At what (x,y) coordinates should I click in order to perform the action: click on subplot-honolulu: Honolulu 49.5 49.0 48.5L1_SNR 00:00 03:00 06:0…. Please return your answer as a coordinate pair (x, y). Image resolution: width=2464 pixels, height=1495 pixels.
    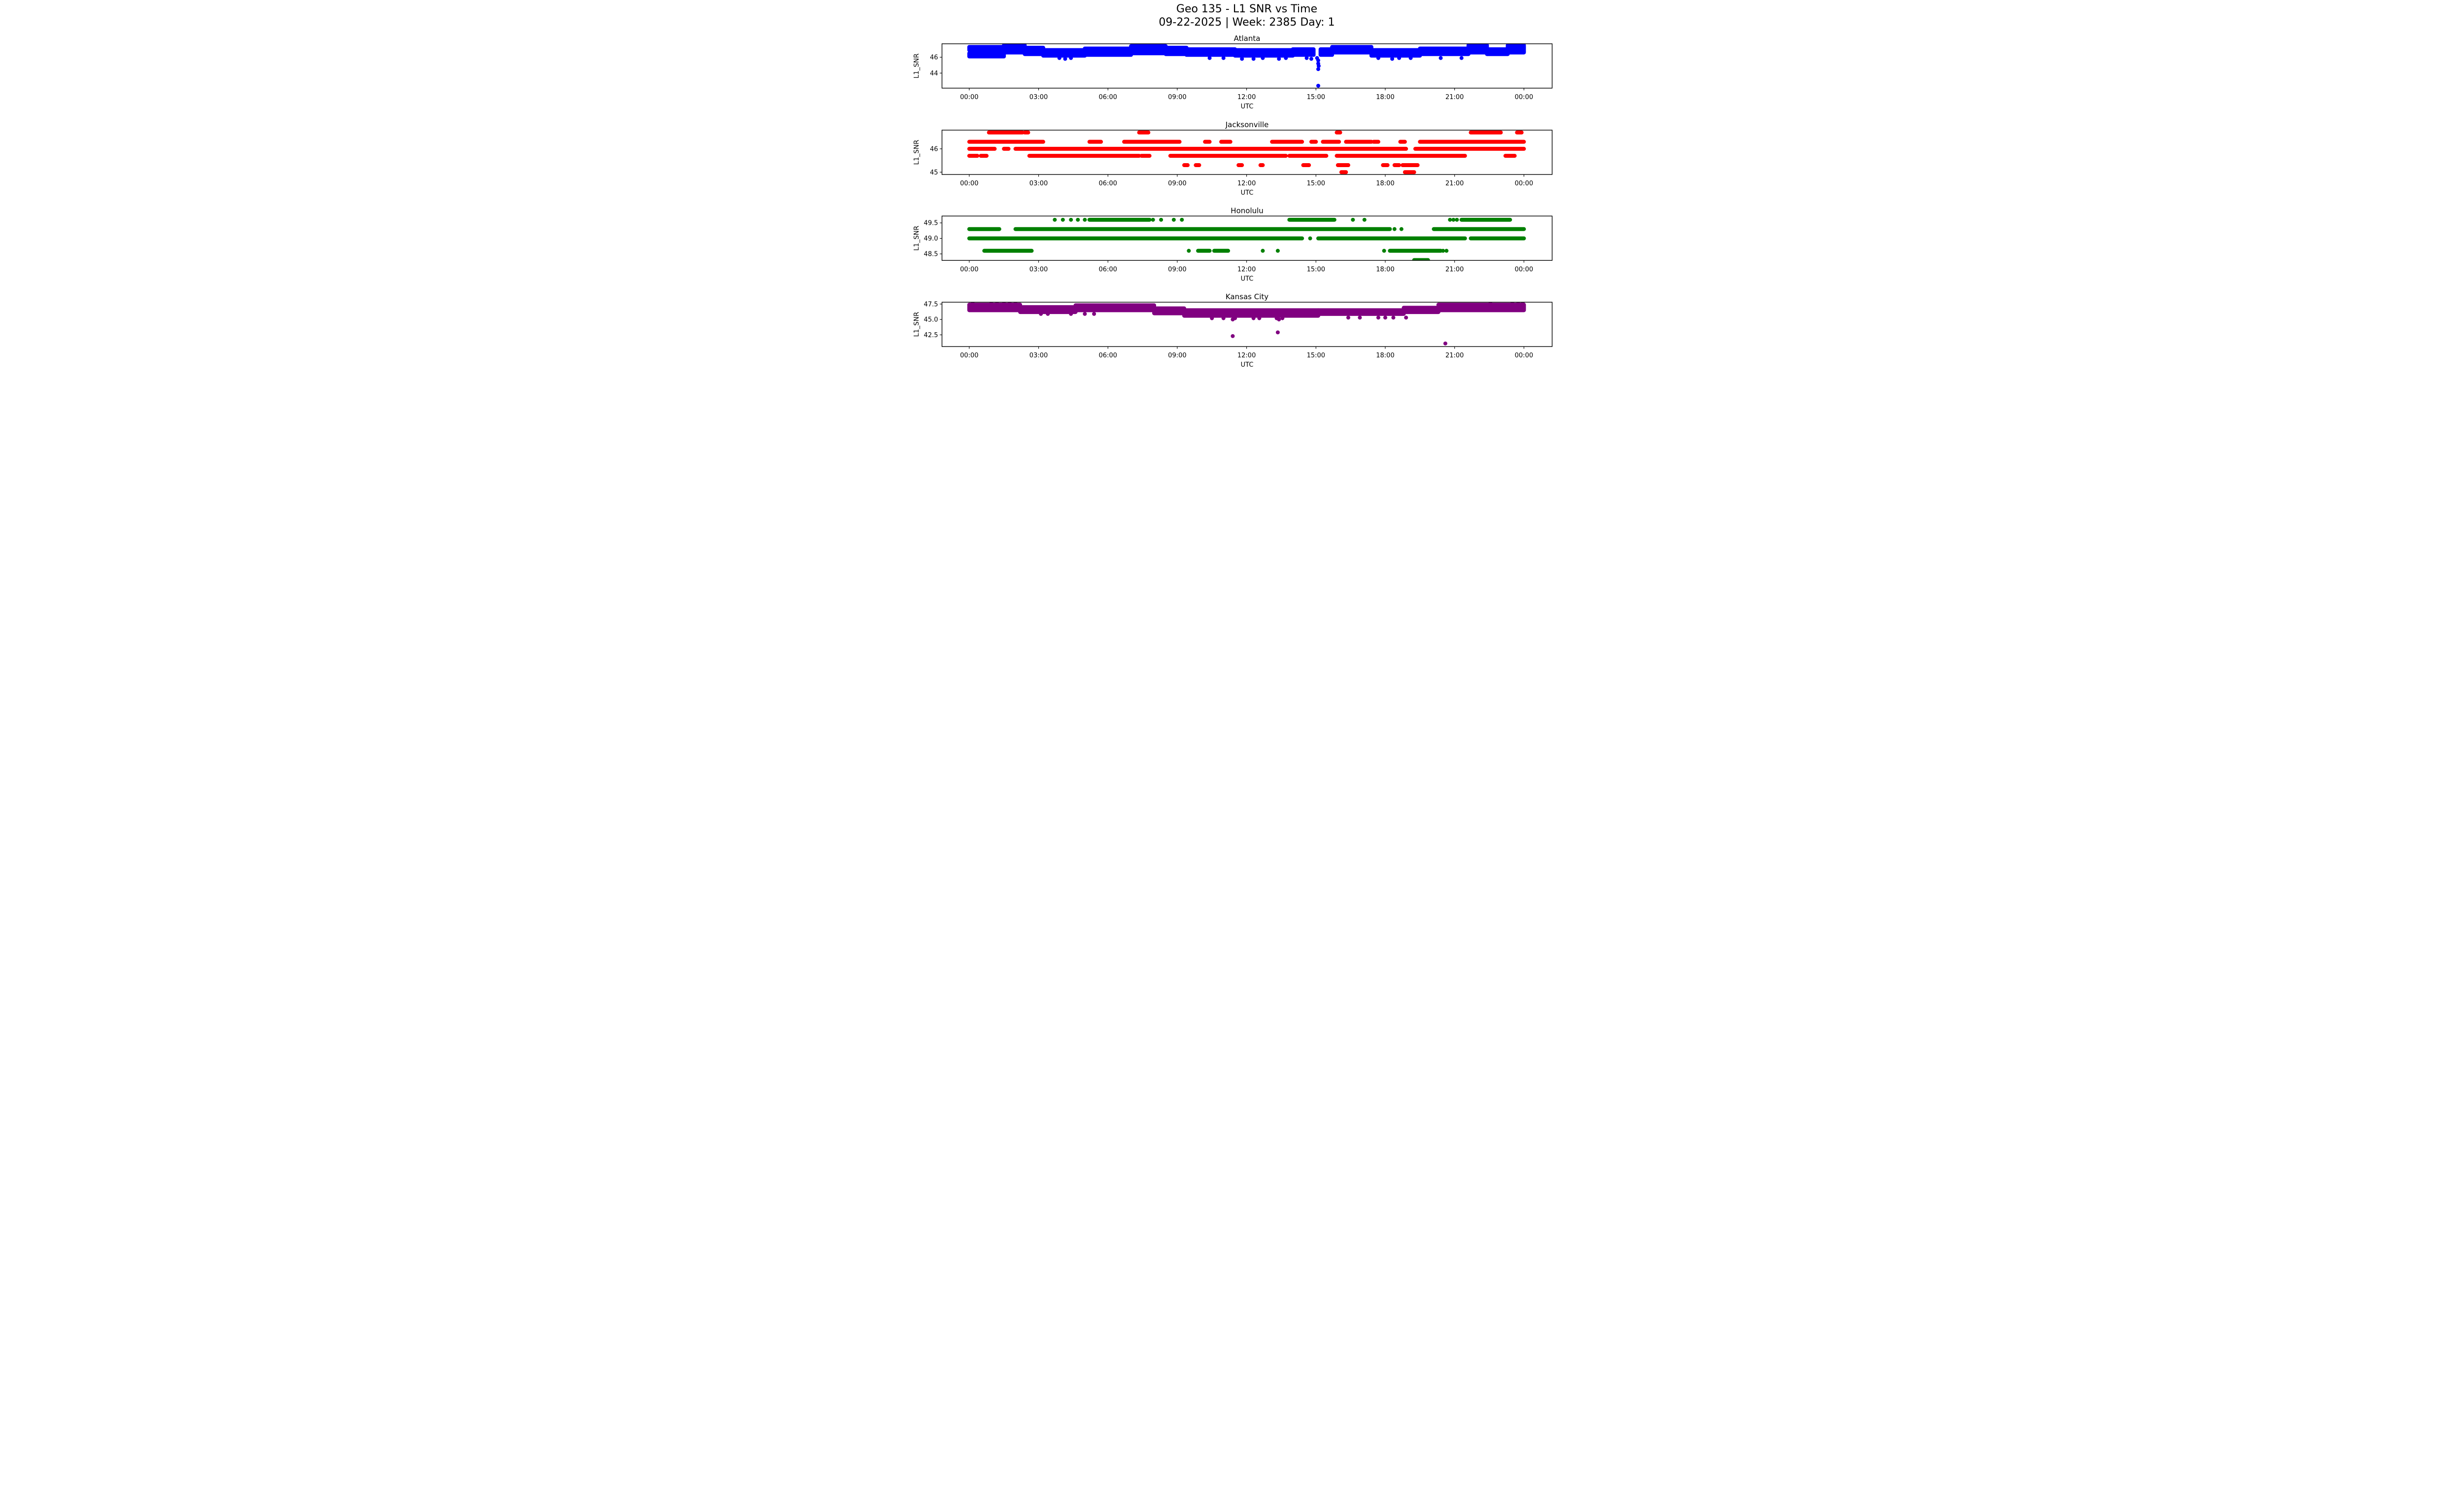
    Looking at the image, I should click on (1233, 244).